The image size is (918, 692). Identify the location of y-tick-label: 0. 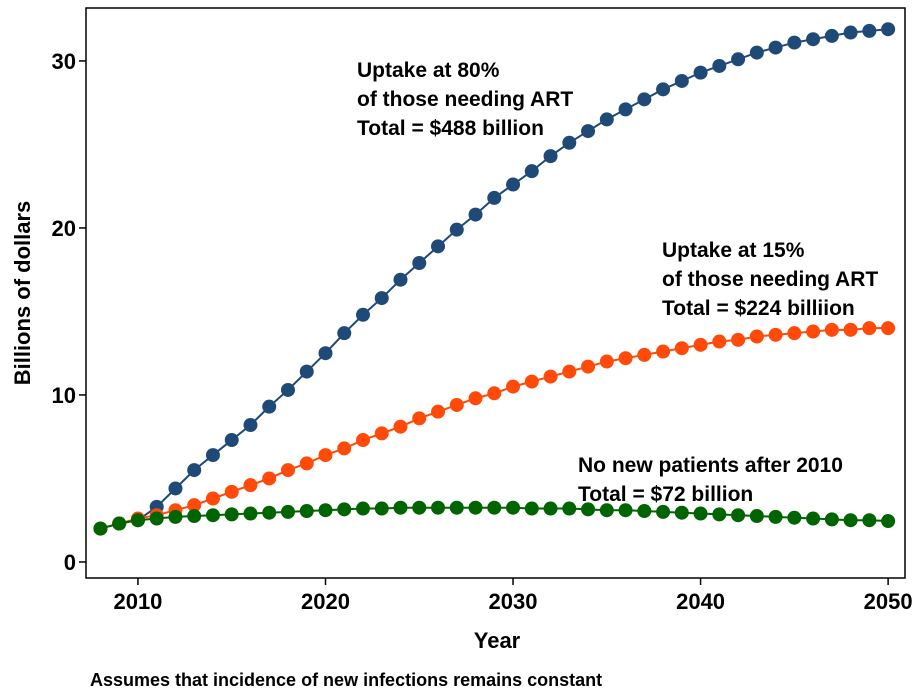
(70, 562).